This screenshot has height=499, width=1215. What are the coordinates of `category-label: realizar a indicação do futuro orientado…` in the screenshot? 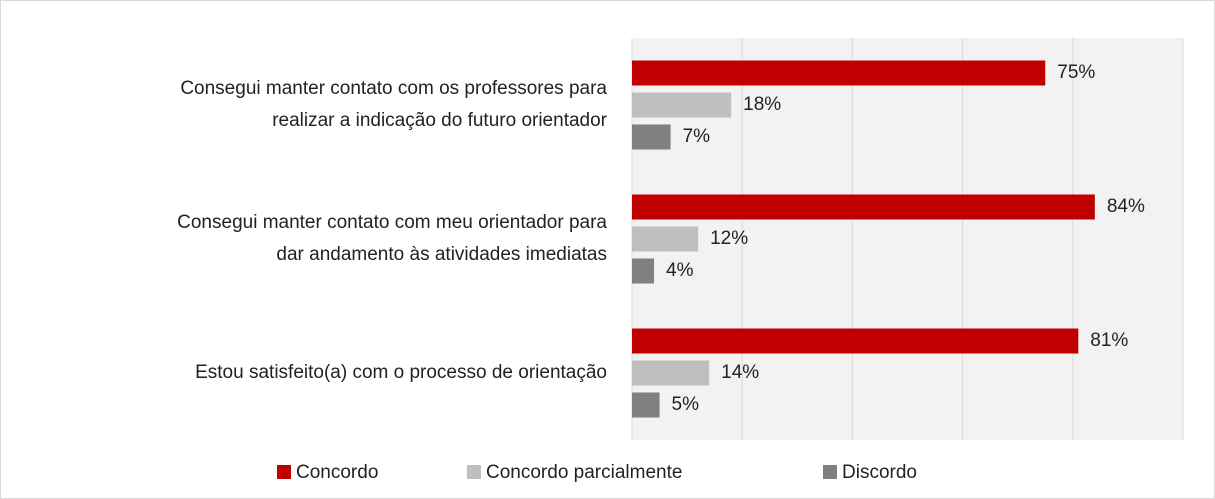 It's located at (439, 120).